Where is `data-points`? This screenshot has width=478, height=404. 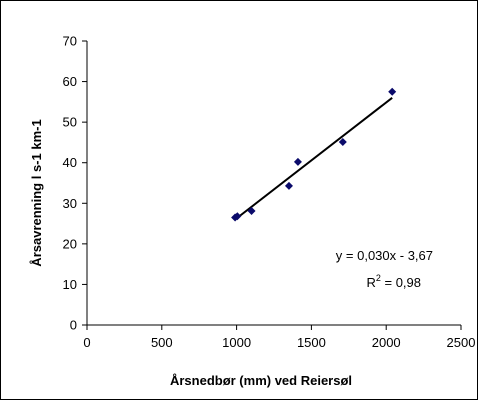
data-points is located at coordinates (314, 154).